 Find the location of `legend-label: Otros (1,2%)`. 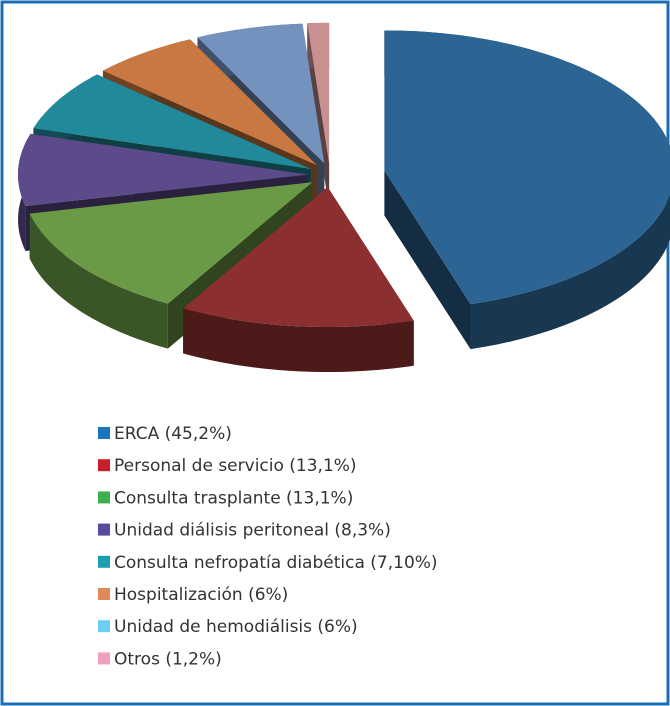

legend-label: Otros (1,2%) is located at coordinates (168, 659).